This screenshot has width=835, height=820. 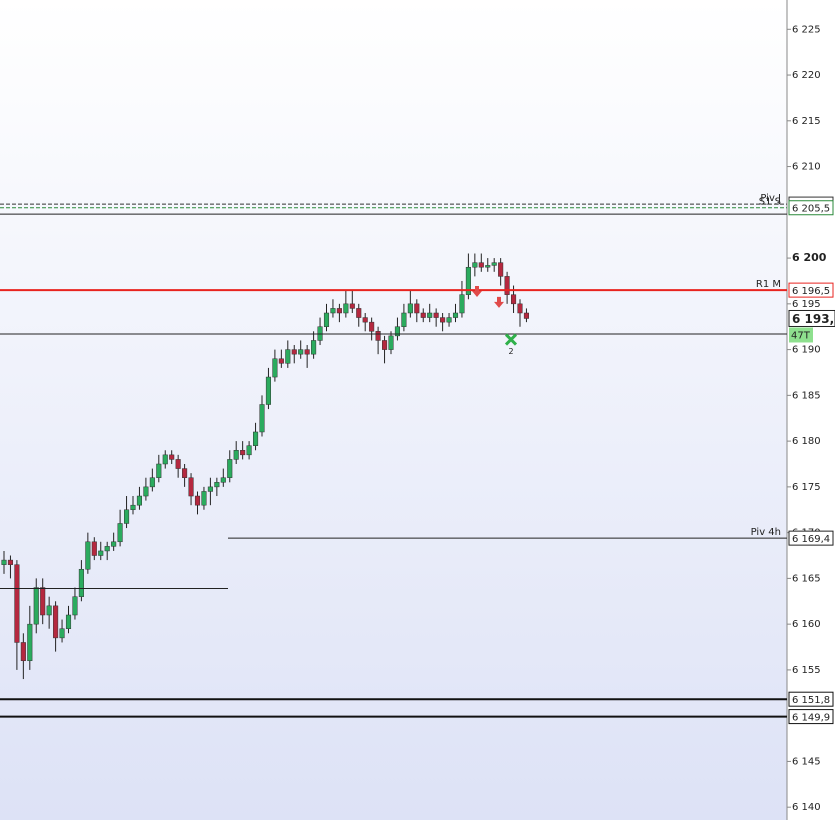 I want to click on level-price: 6 169,4, so click(x=811, y=539).